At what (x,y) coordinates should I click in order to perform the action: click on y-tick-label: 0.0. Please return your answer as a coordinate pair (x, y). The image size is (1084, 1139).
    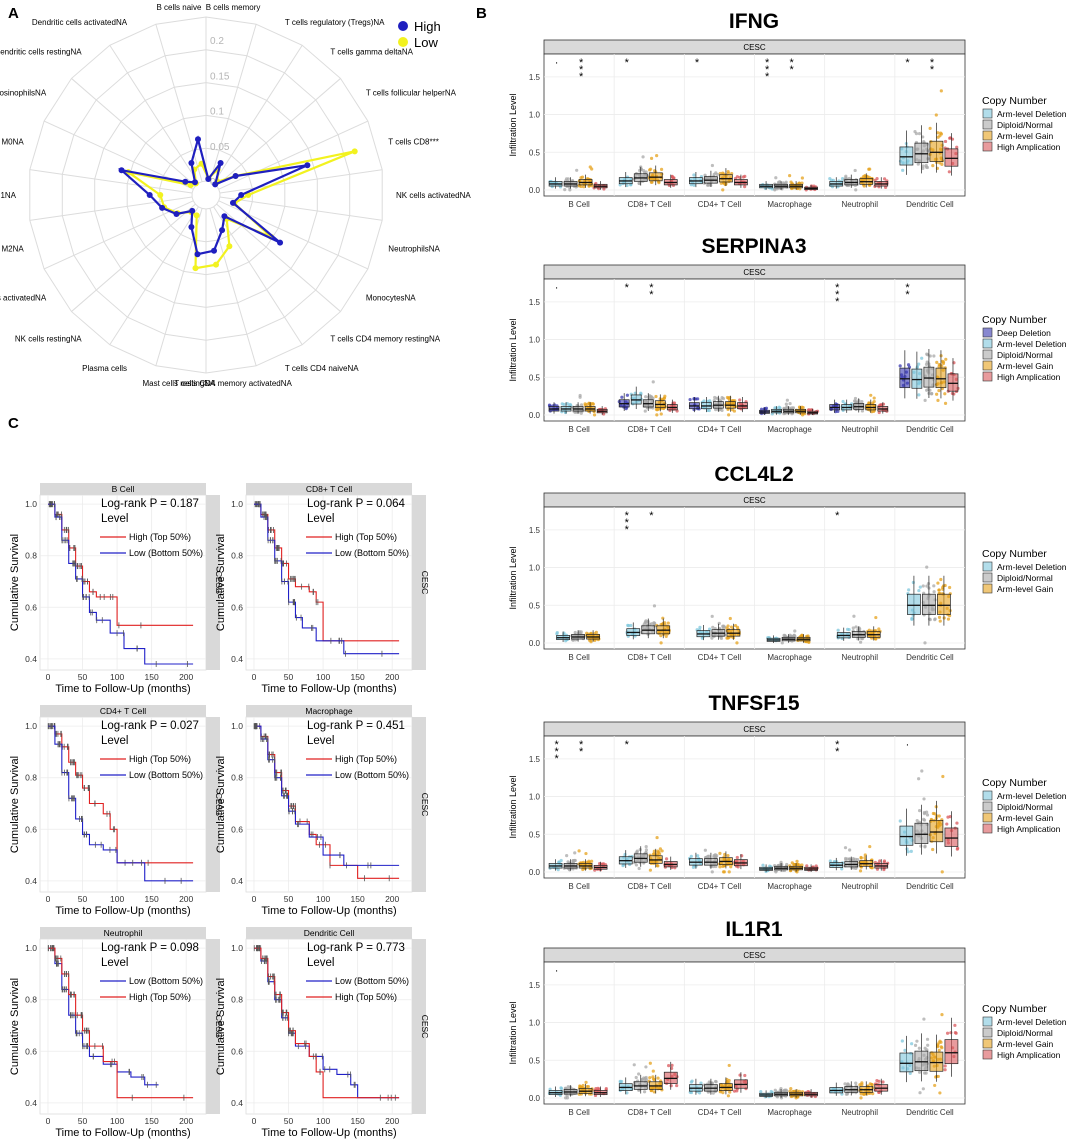
    Looking at the image, I should click on (535, 415).